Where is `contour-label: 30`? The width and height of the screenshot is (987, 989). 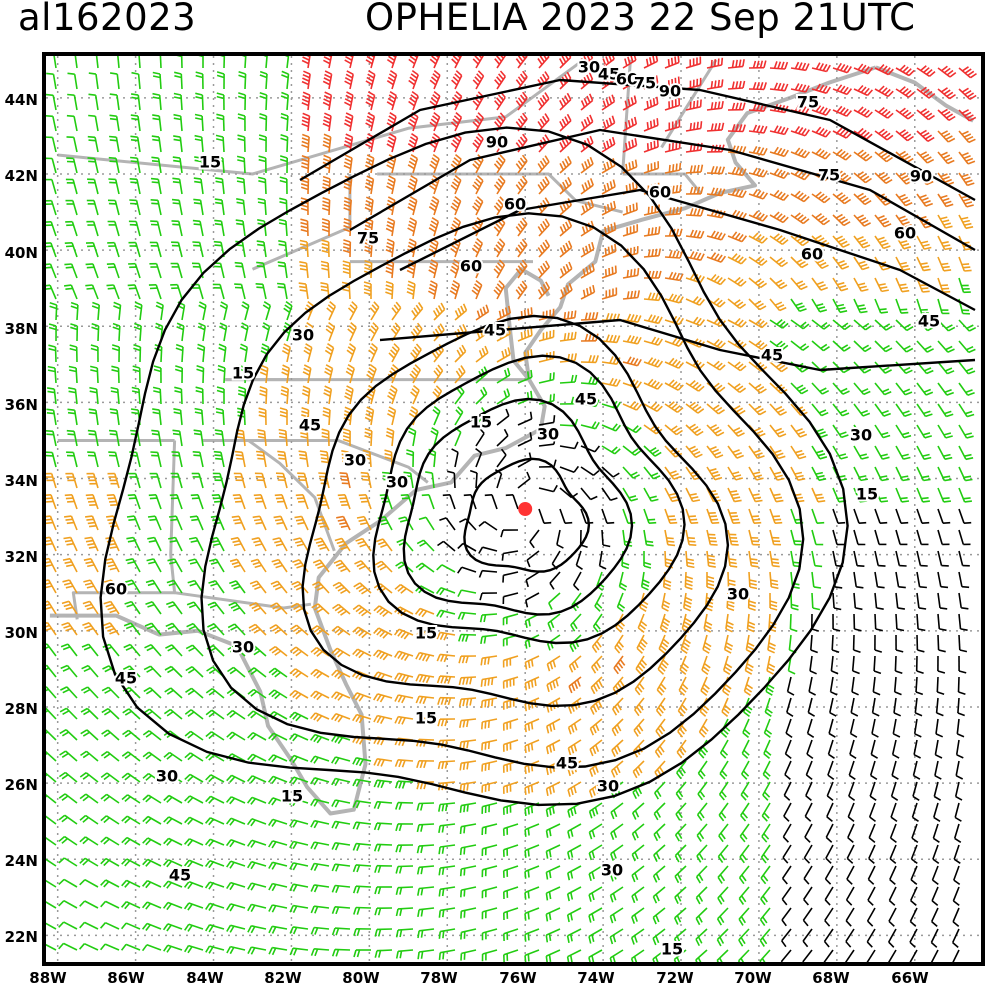
contour-label: 30 is located at coordinates (167, 776).